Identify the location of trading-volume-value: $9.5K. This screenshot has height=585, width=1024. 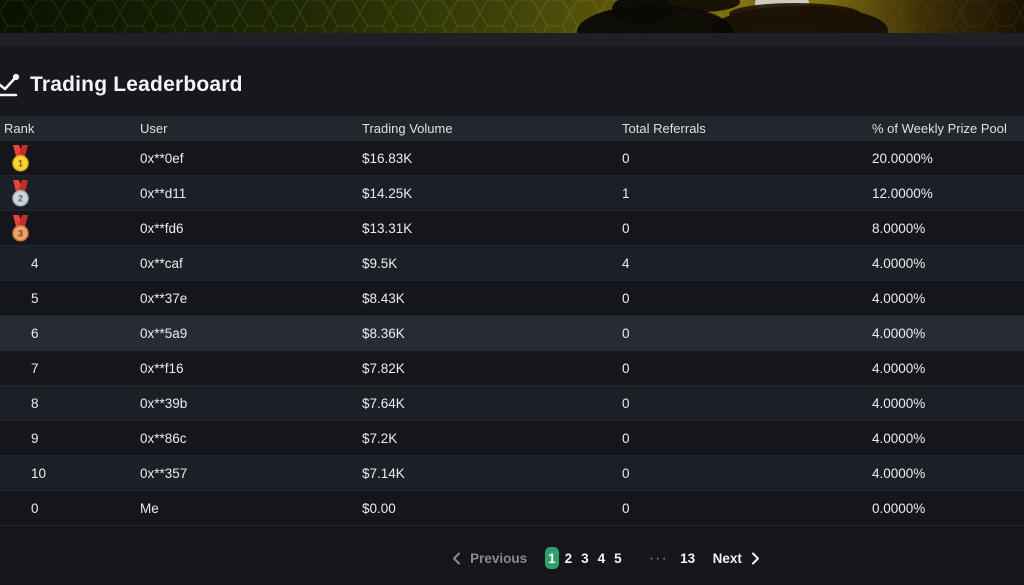
(380, 263).